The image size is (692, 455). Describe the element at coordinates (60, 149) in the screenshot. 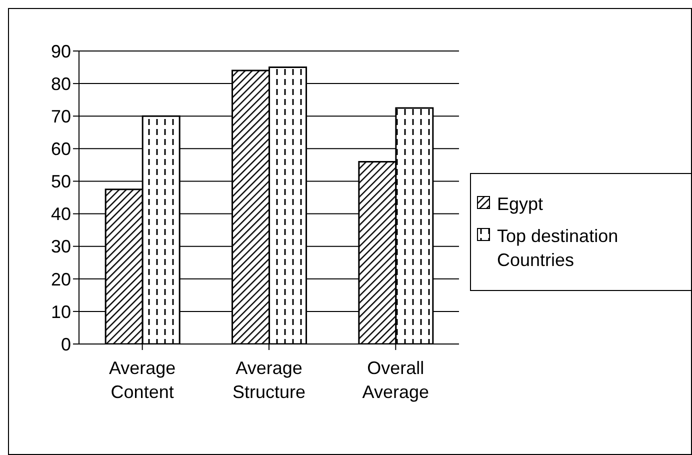

I see `y-tick-label: 60` at that location.